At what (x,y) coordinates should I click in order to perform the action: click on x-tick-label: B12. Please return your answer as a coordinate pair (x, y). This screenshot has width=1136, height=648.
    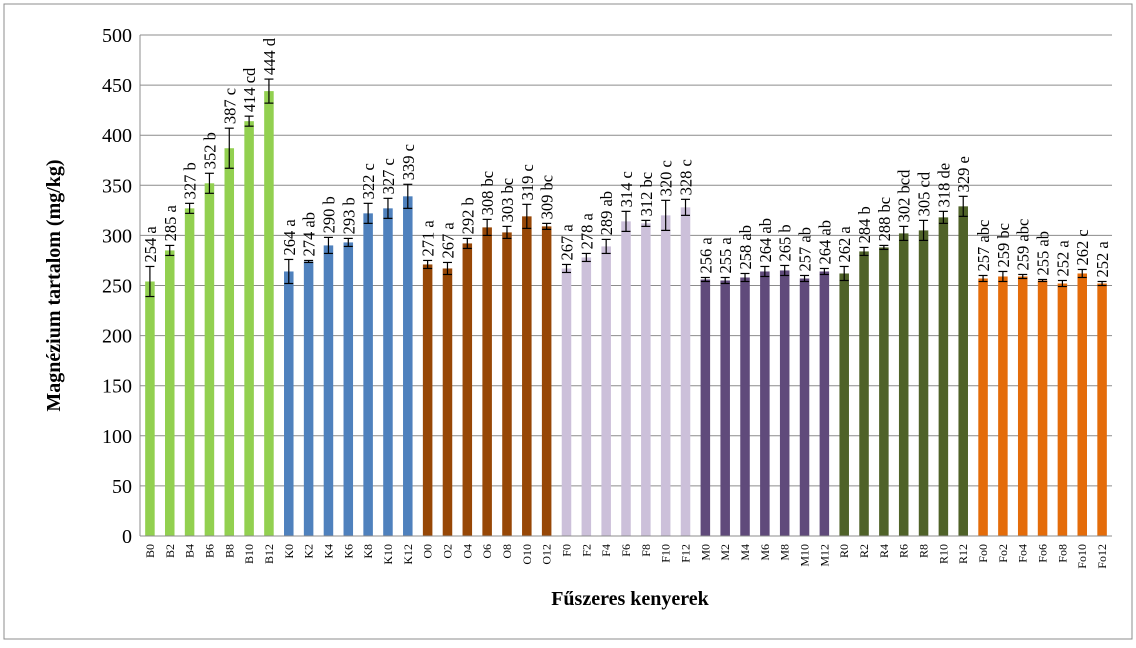
    Looking at the image, I should click on (269, 554).